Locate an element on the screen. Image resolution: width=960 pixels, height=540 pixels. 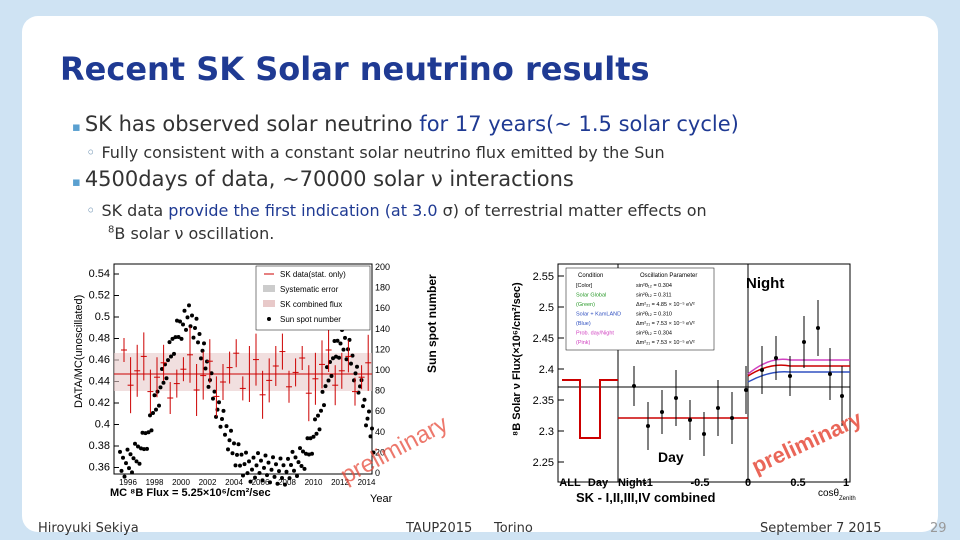
right-xtick: -0.5 is located at coordinates (700, 483).